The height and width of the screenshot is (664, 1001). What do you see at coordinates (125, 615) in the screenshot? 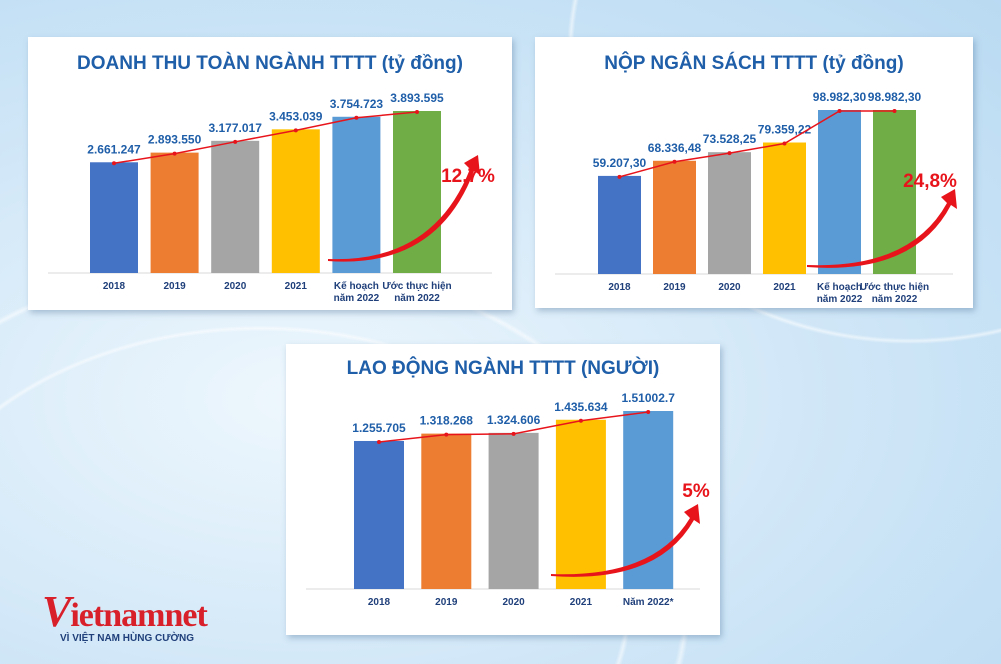
I see `vietnamnet-logo: Vietnamnet VÌ VIỆT NAM HÙNG CƯỜNG` at bounding box center [125, 615].